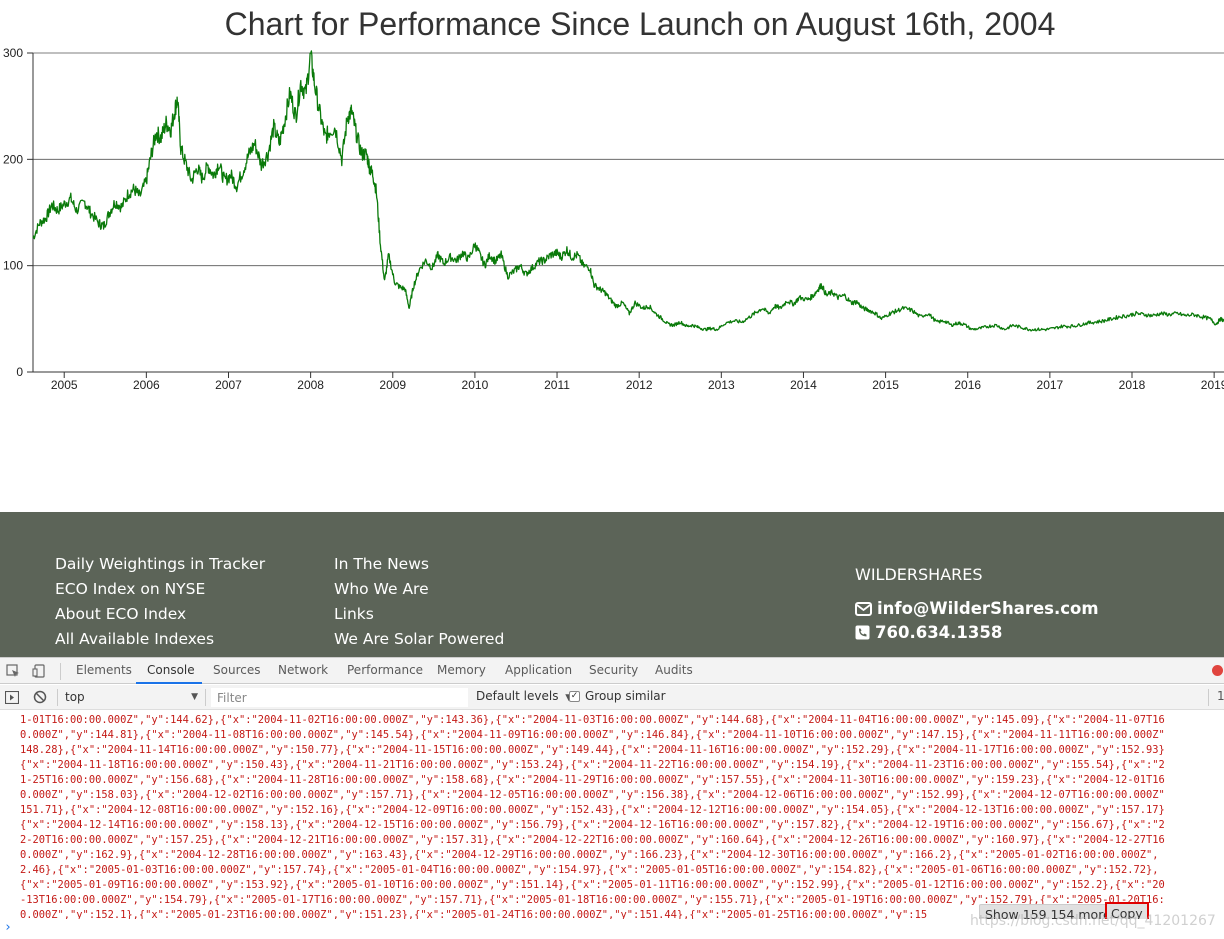 The width and height of the screenshot is (1224, 939). What do you see at coordinates (130, 589) in the screenshot?
I see `footer-link-eco-index-nyse: ECO Index on NYSE` at bounding box center [130, 589].